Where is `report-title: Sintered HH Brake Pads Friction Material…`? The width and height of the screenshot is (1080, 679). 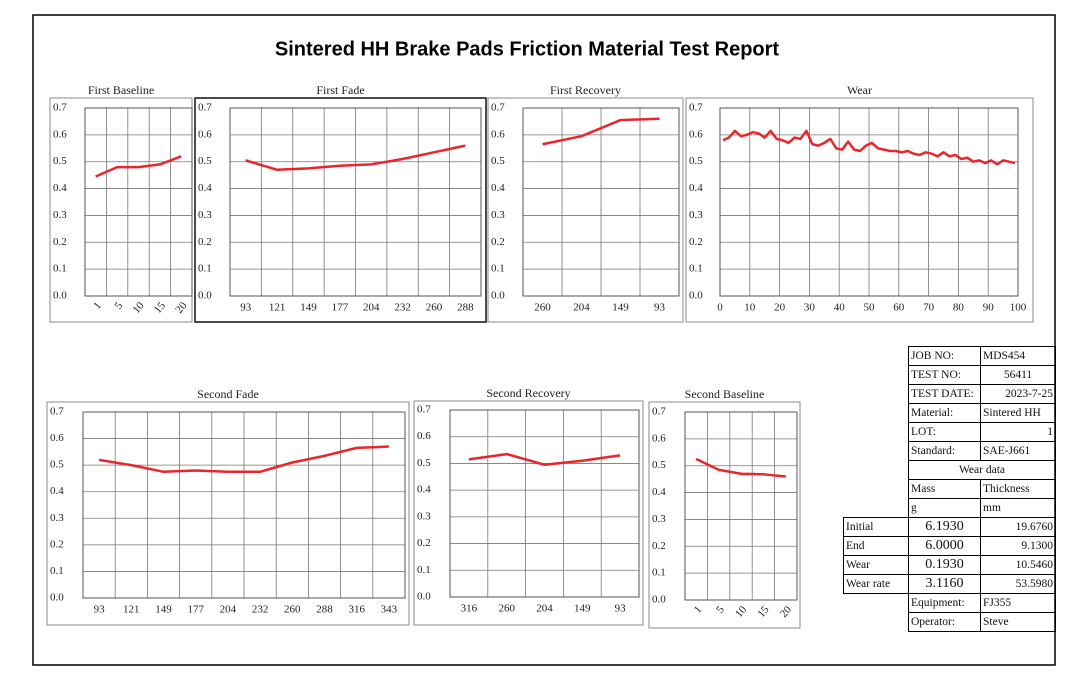 report-title: Sintered HH Brake Pads Friction Material… is located at coordinates (527, 49).